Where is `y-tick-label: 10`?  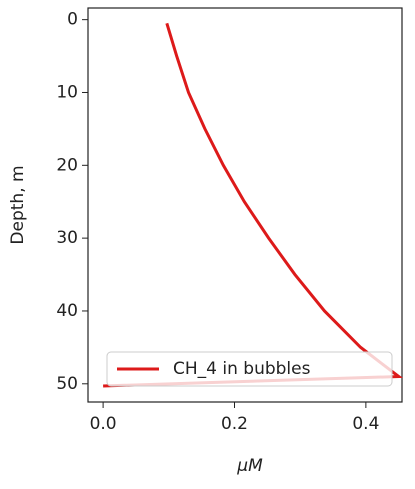 y-tick-label: 10 is located at coordinates (67, 92).